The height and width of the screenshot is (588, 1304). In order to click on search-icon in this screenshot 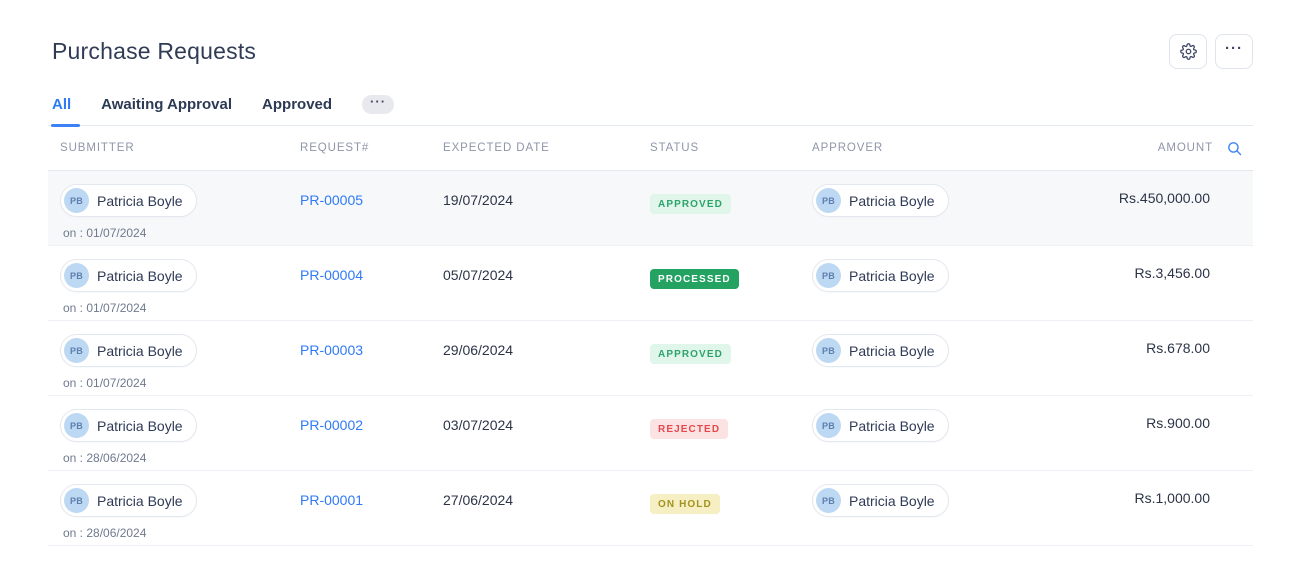, I will do `click(1234, 148)`.